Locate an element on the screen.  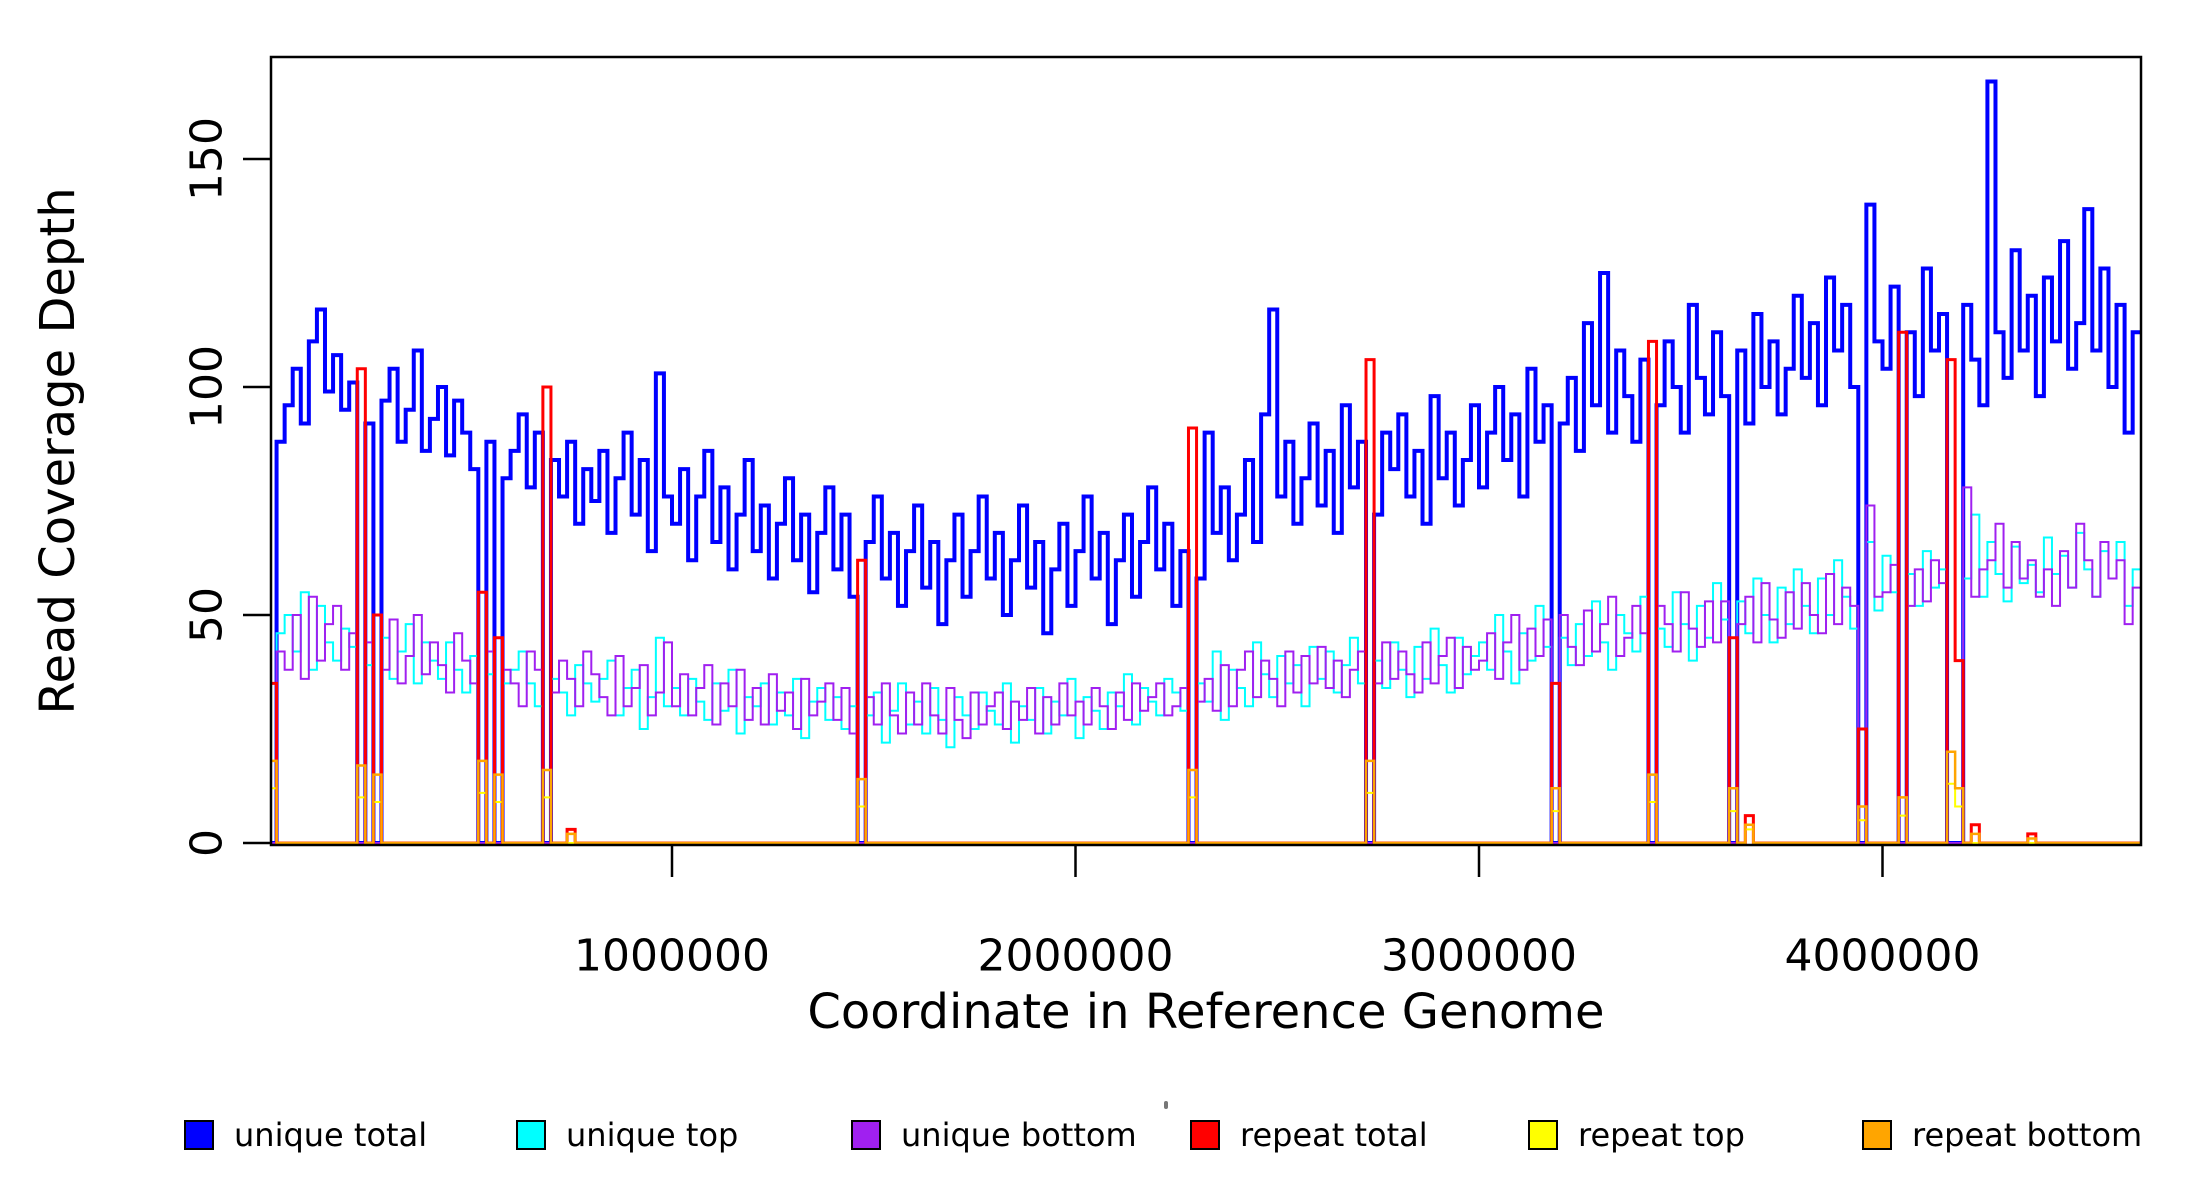
legend-item-repeat-top: repeat top is located at coordinates (1636, 1135).